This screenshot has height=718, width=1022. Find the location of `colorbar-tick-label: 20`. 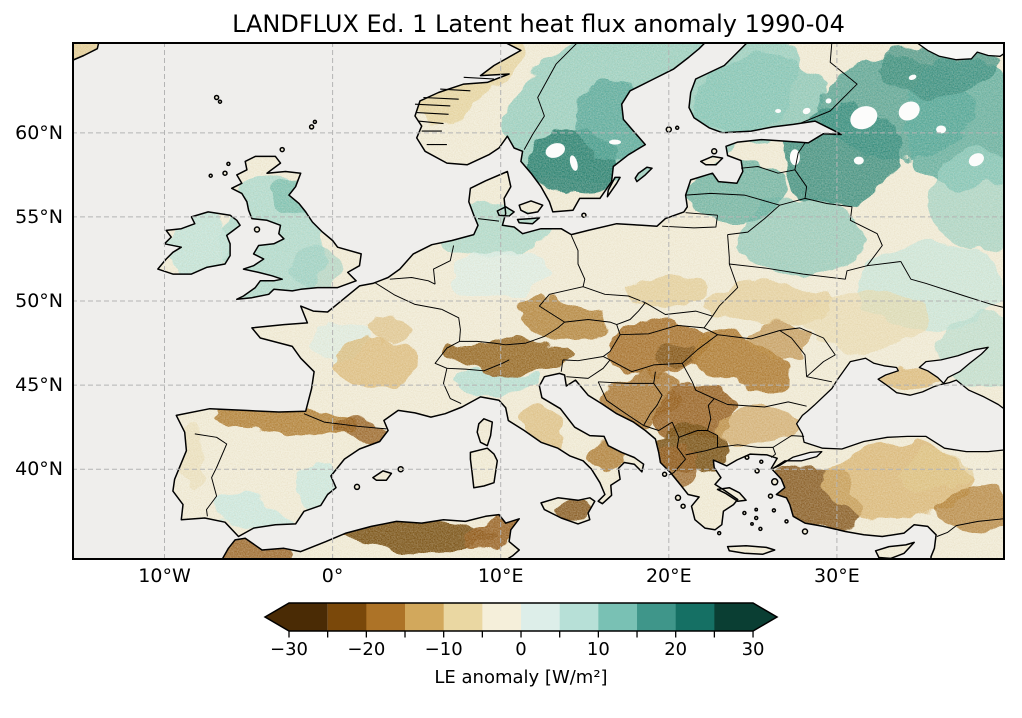

colorbar-tick-label: 20 is located at coordinates (676, 649).